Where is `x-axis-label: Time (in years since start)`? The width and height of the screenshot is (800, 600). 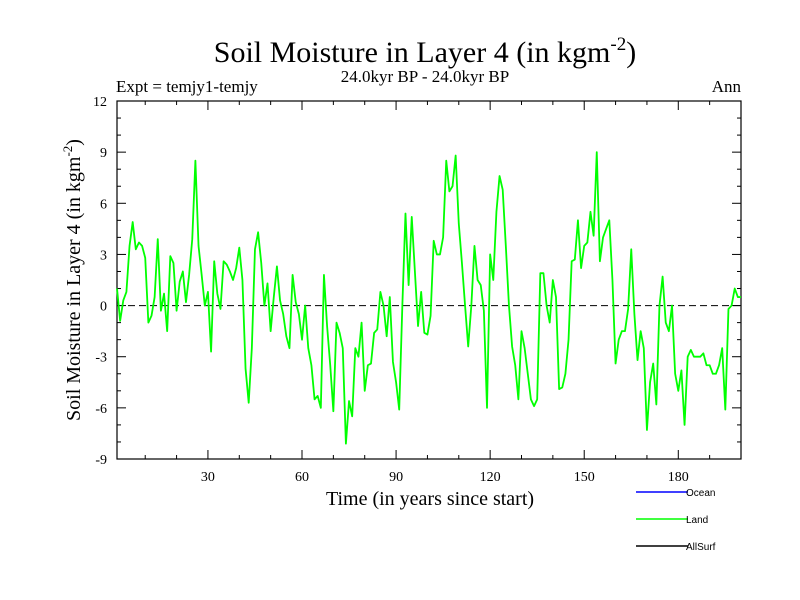 x-axis-label: Time (in years since start) is located at coordinates (430, 499).